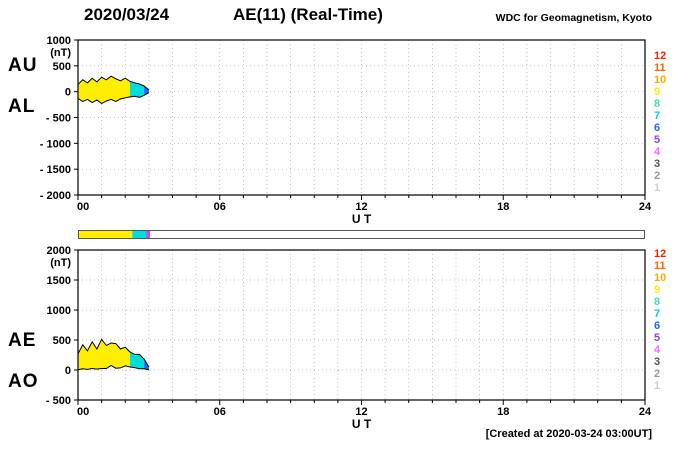  I want to click on header-date: 2020/03/24, so click(127, 14).